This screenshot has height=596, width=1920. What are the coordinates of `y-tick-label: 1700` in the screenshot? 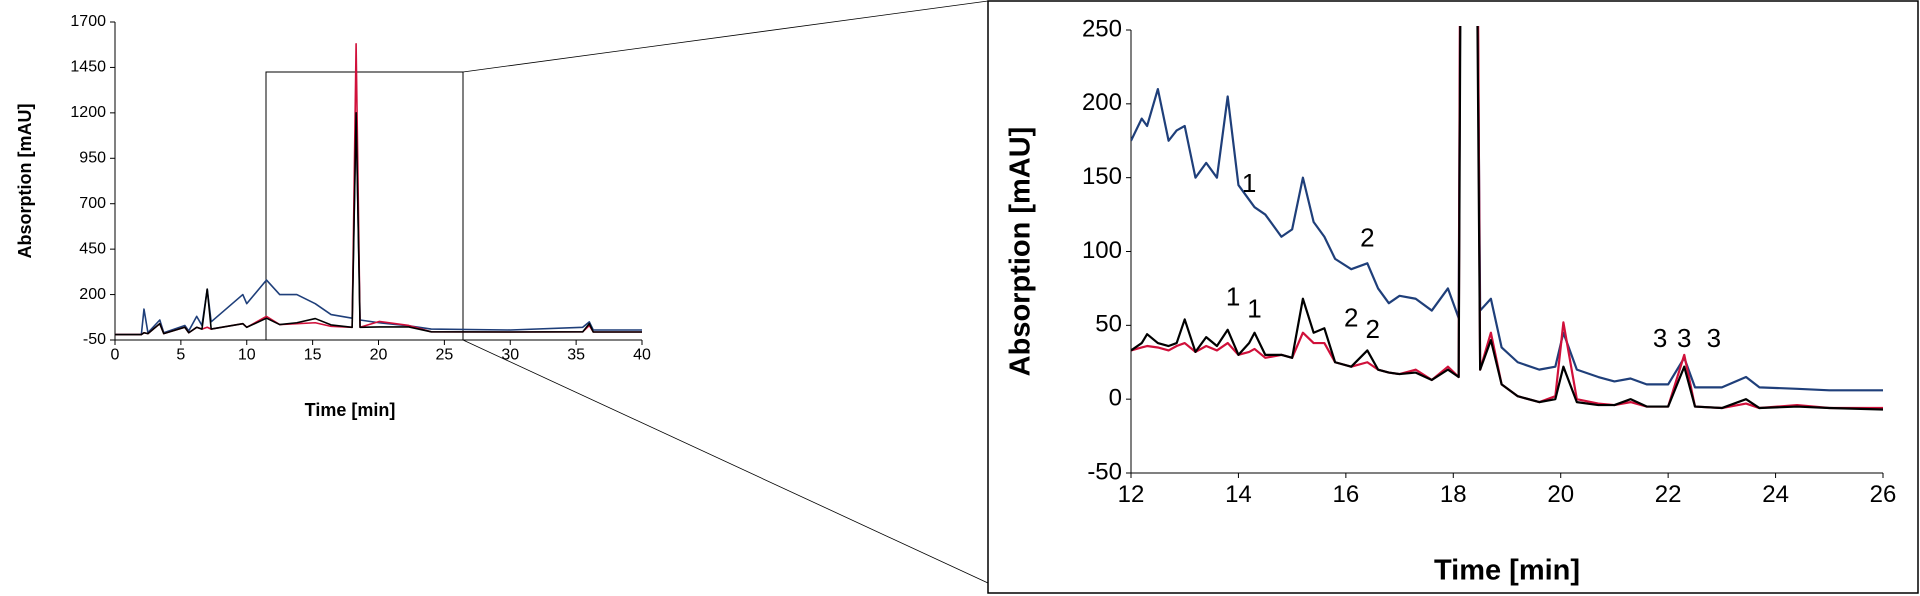 It's located at (88, 21).